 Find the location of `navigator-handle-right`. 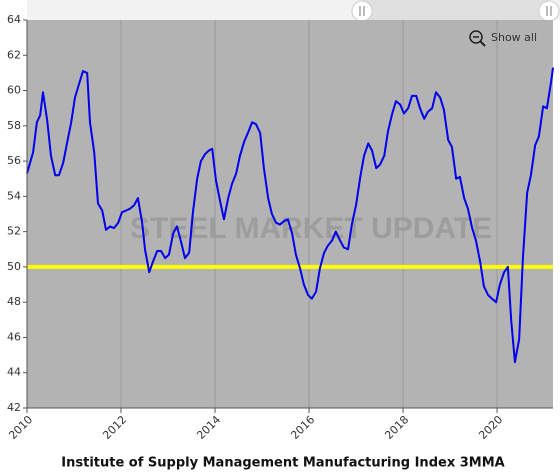

navigator-handle-right is located at coordinates (549, 11).